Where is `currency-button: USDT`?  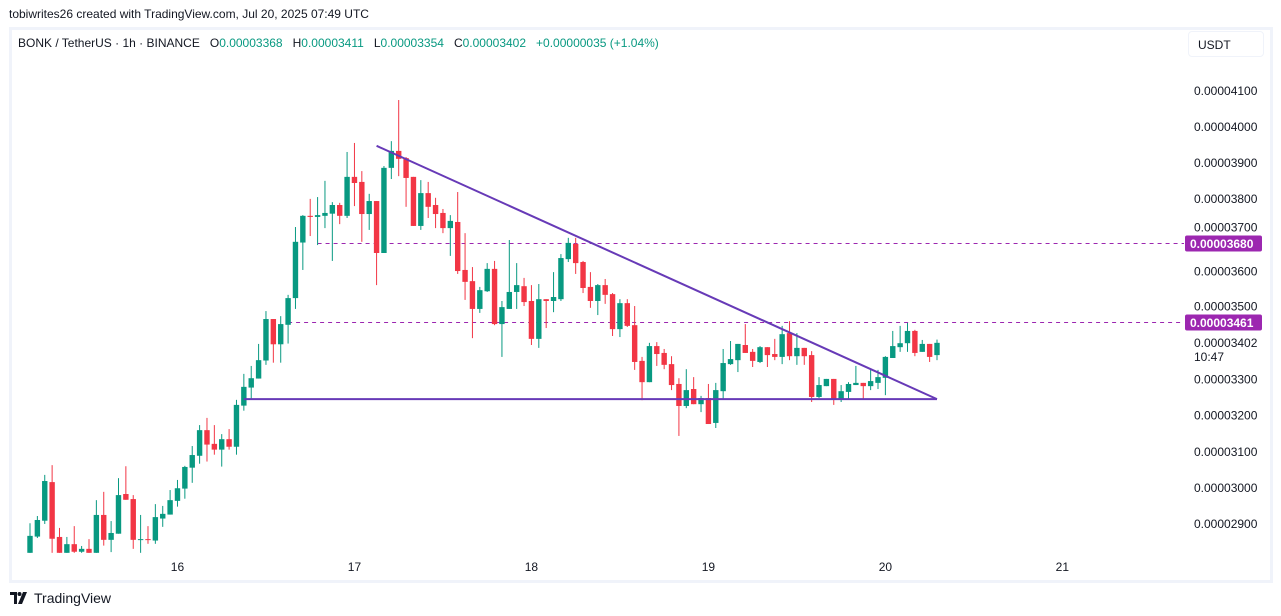 currency-button: USDT is located at coordinates (1226, 44).